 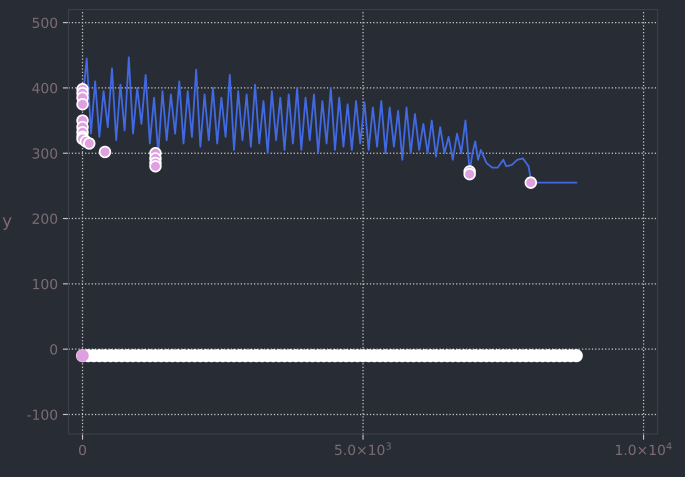 I want to click on x-tick-label: 0, so click(x=82, y=450).